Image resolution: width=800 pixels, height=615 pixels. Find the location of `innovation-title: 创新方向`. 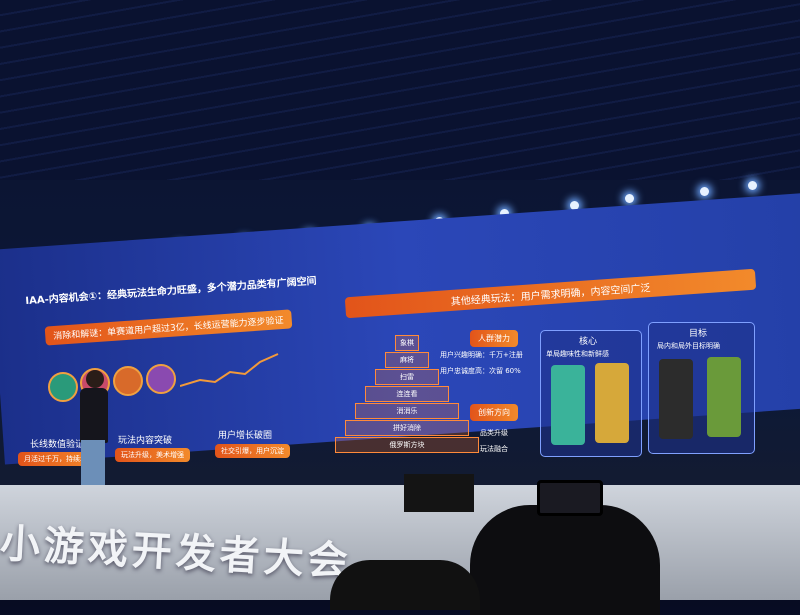

innovation-title: 创新方向 is located at coordinates (494, 412).